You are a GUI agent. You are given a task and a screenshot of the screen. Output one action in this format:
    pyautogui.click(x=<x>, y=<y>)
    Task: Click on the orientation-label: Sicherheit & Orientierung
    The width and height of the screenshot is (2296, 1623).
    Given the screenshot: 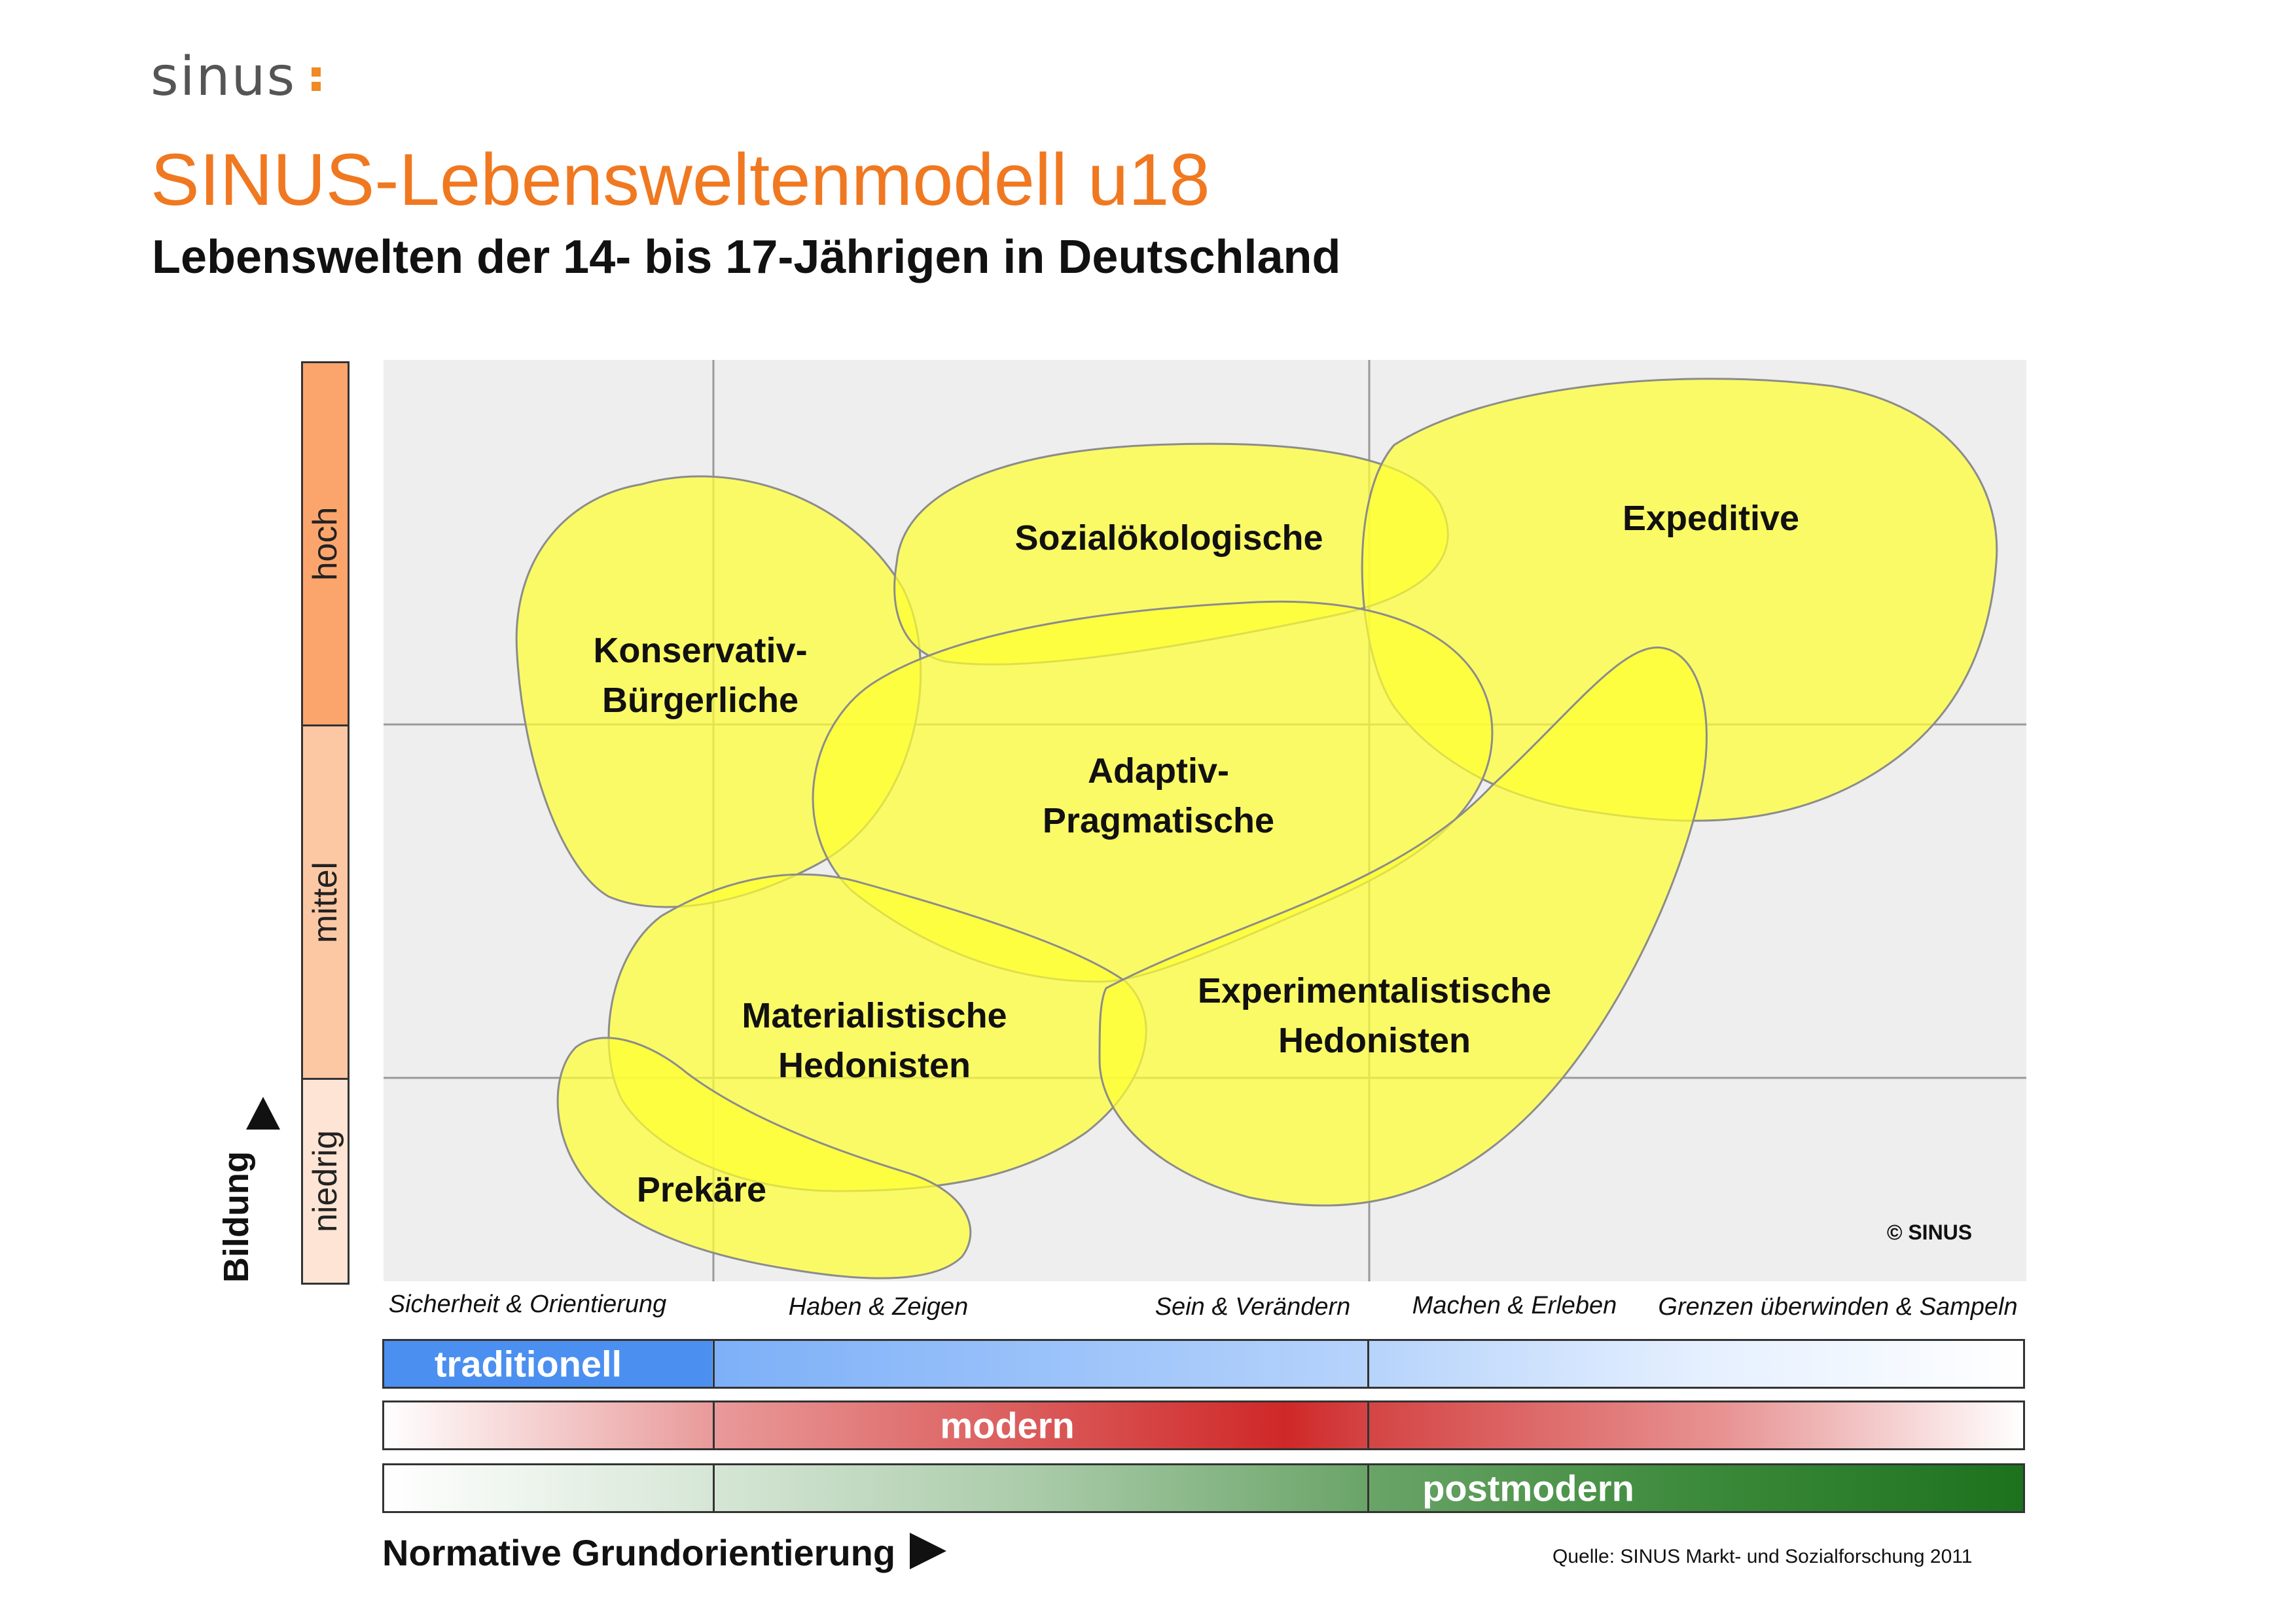 What is the action you would take?
    pyautogui.click(x=527, y=1305)
    